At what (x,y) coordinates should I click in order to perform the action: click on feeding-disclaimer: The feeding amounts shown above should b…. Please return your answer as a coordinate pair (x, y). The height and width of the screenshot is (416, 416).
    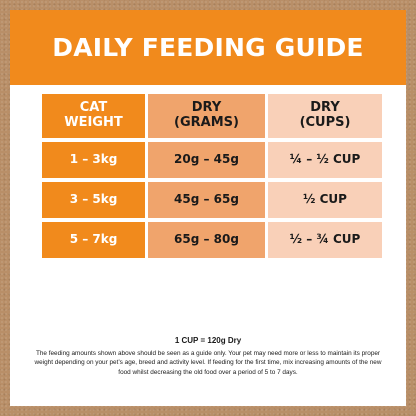
    Looking at the image, I should click on (208, 363).